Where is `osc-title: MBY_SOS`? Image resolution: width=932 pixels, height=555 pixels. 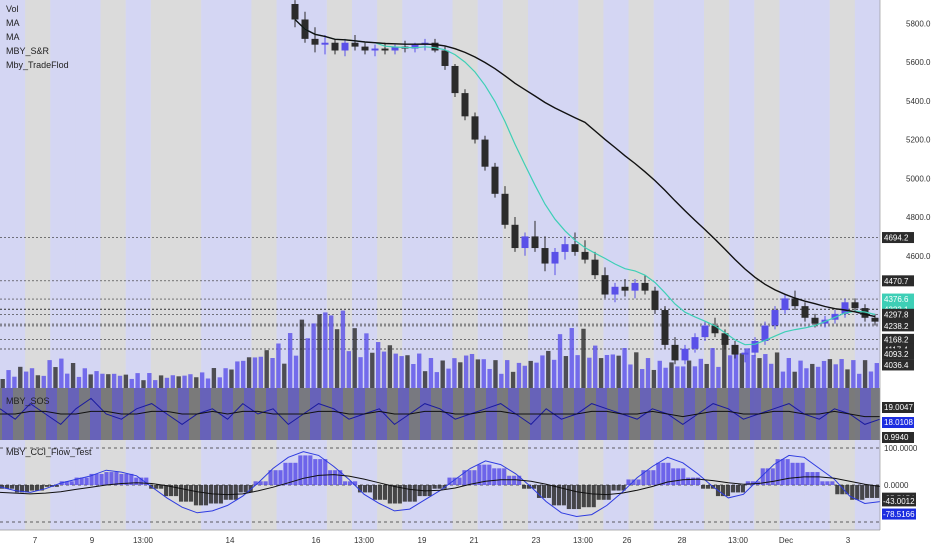
osc-title: MBY_SOS is located at coordinates (28, 401).